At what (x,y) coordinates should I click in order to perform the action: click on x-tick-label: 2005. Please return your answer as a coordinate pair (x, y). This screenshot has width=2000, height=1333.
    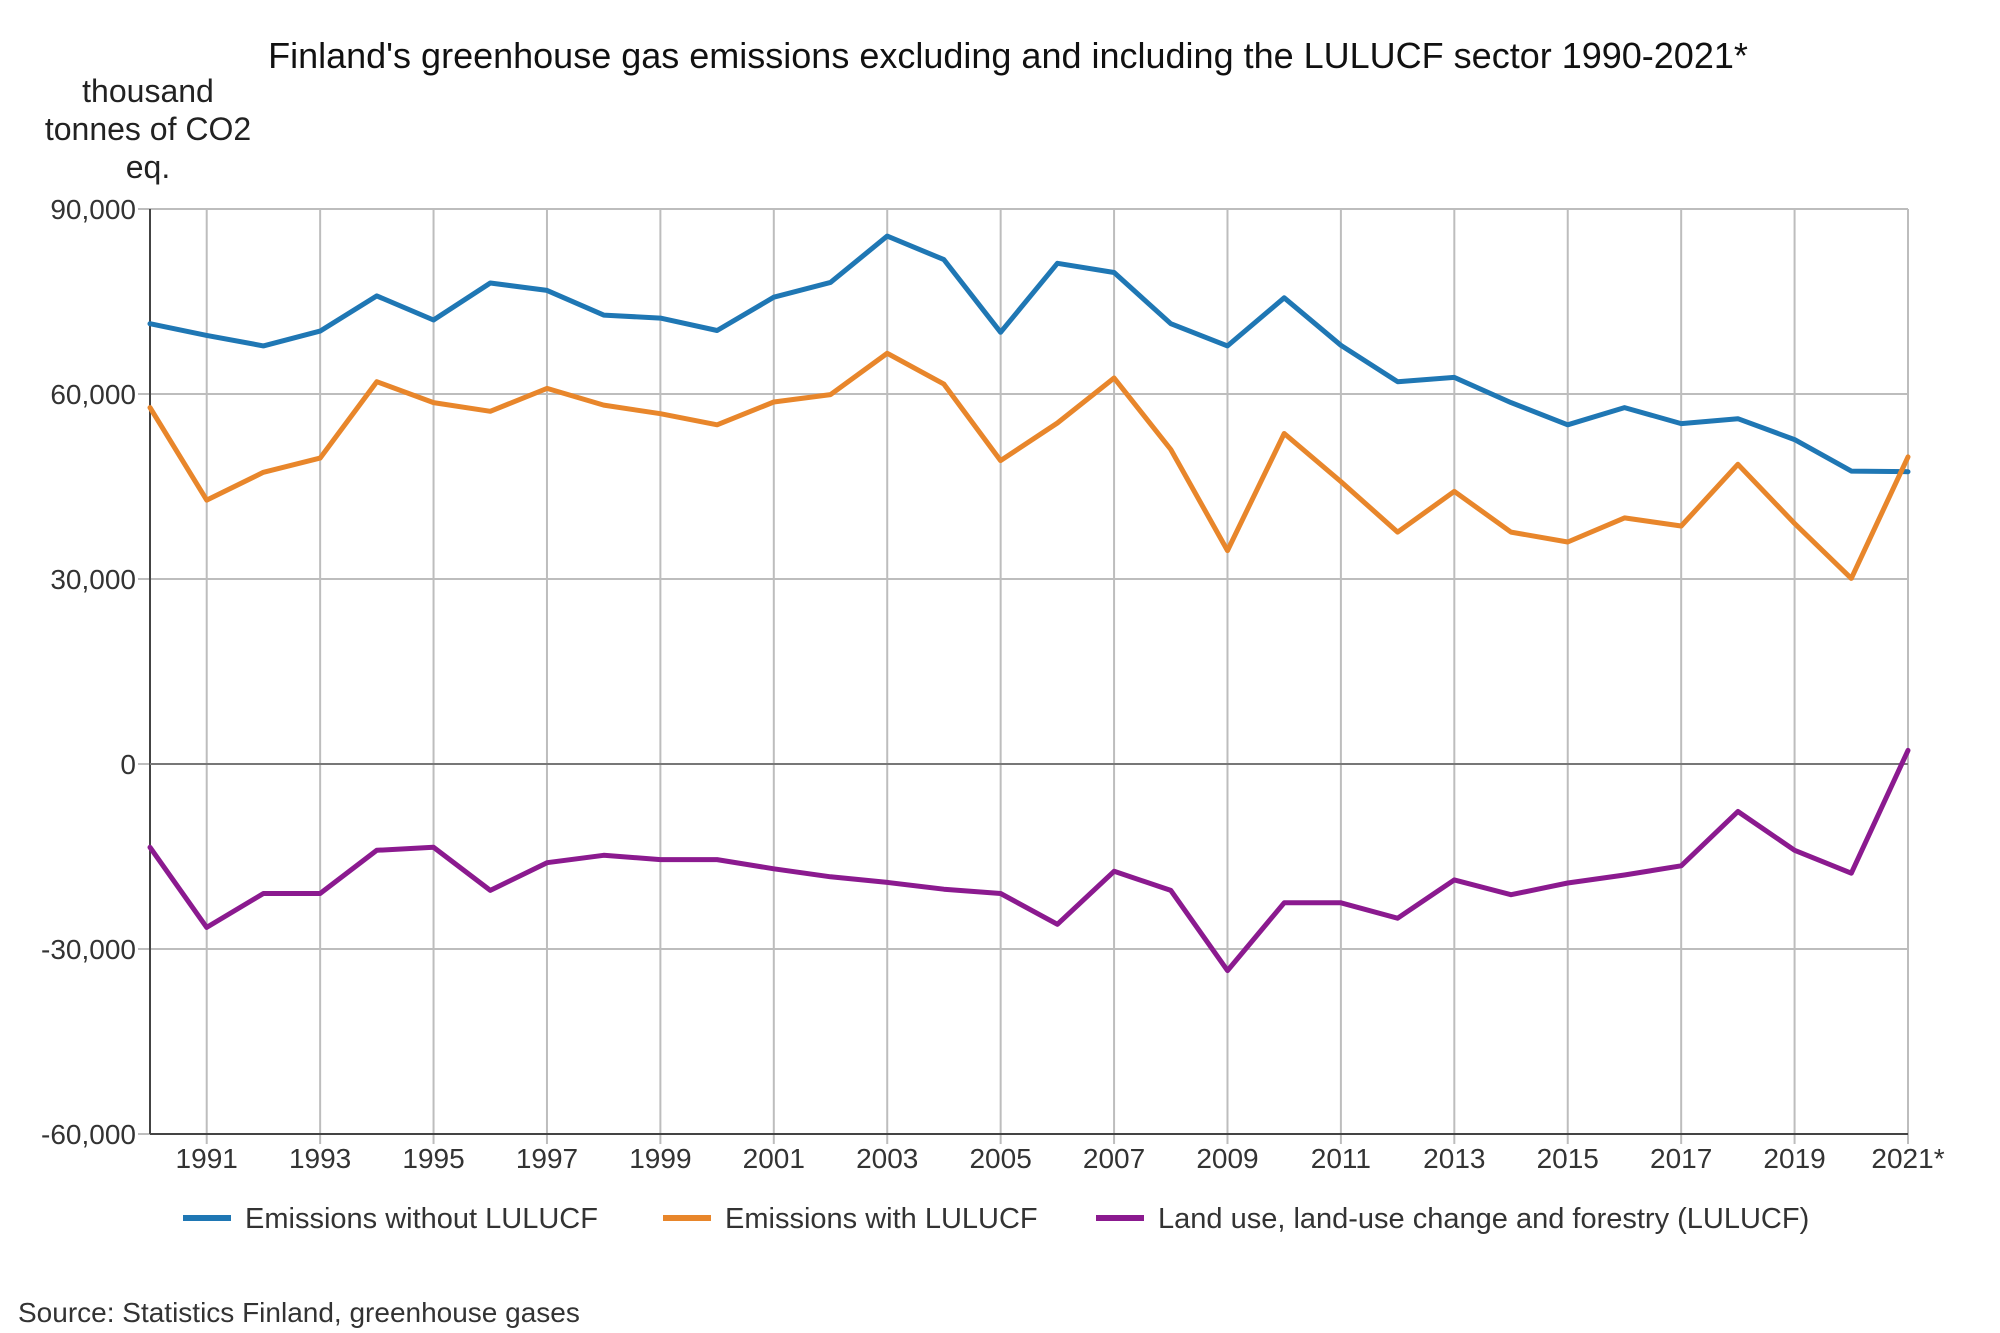
    Looking at the image, I should click on (1000, 1158).